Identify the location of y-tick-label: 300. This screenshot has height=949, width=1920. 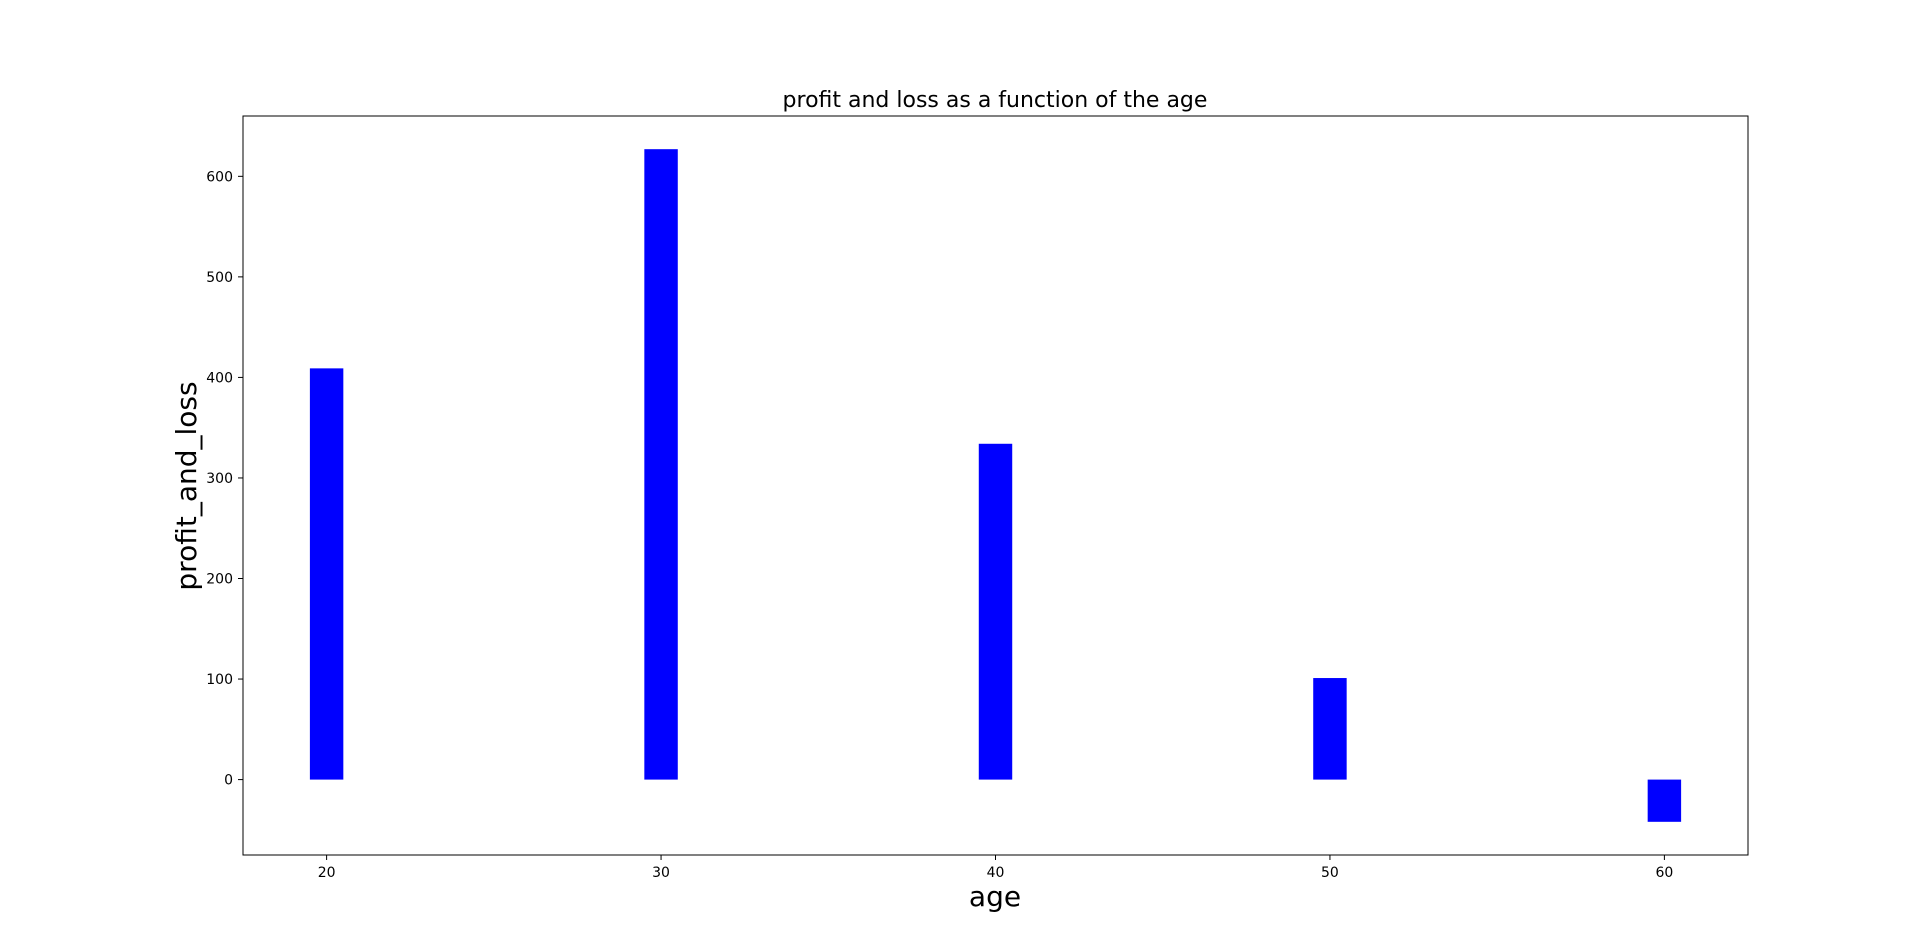
(219, 479).